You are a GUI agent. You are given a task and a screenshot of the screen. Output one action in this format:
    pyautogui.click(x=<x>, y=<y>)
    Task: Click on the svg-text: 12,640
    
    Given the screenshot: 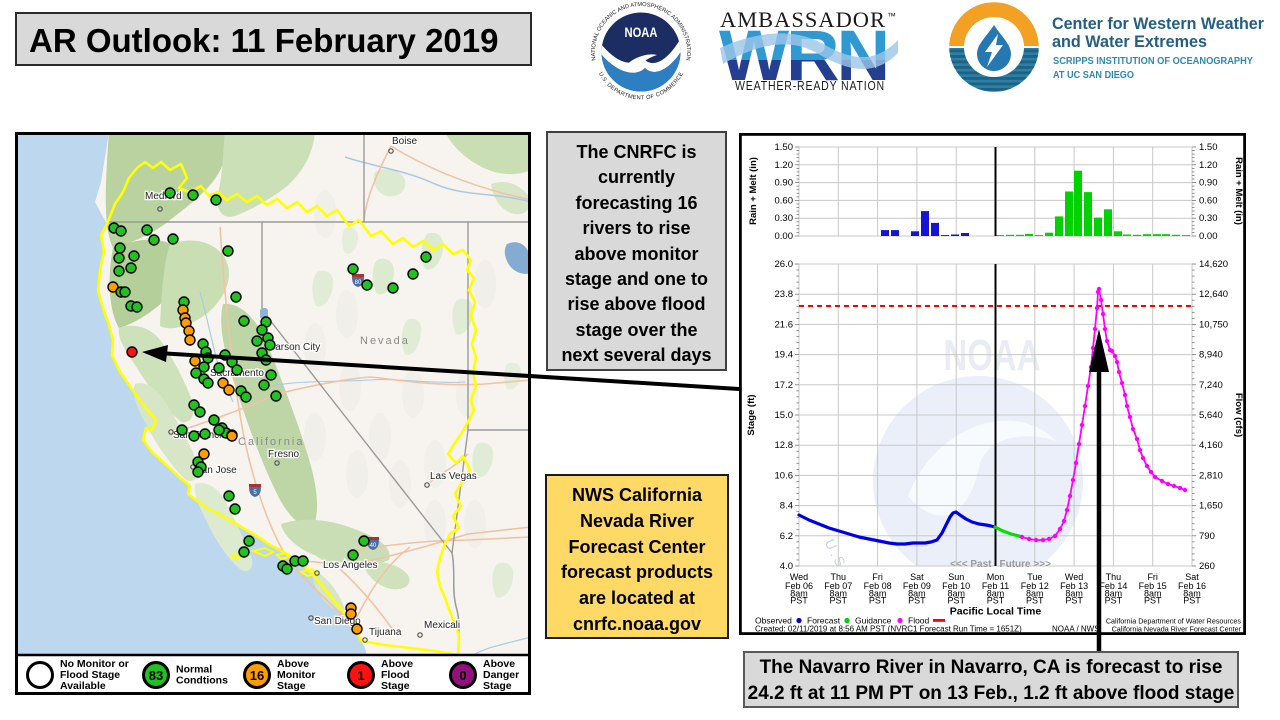 What is the action you would take?
    pyautogui.click(x=1213, y=294)
    